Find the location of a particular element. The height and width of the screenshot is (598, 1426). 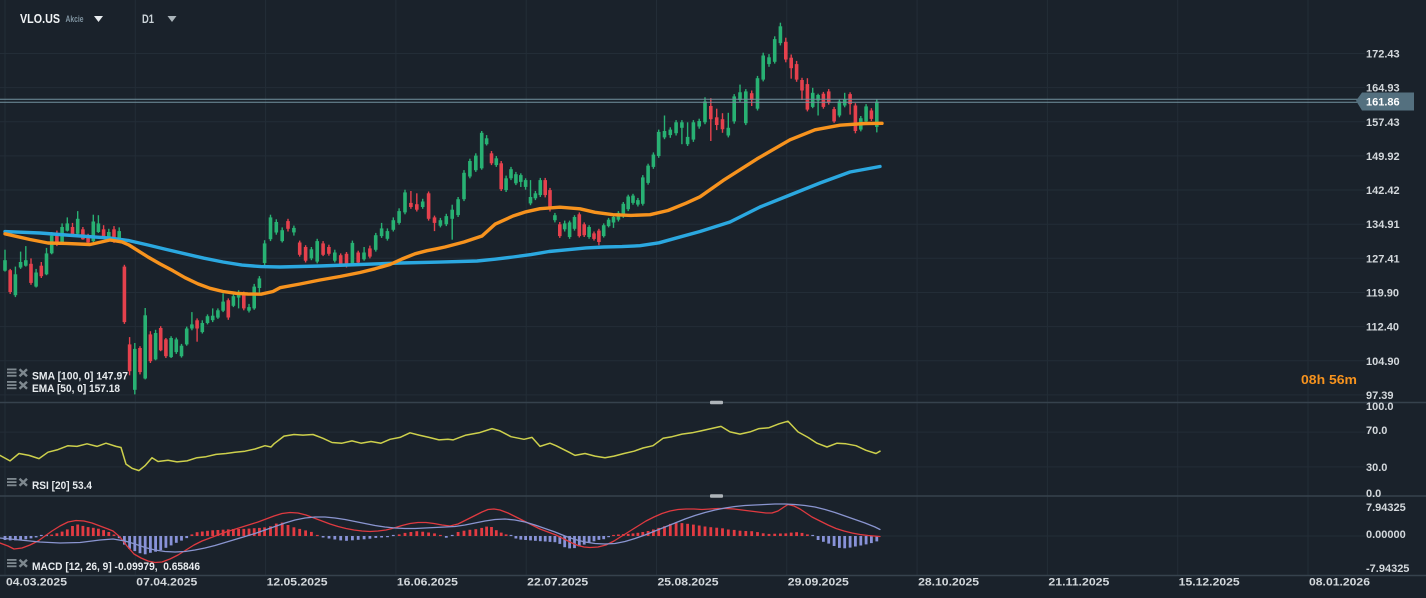

svg-text: 164.93 is located at coordinates (1383, 89).